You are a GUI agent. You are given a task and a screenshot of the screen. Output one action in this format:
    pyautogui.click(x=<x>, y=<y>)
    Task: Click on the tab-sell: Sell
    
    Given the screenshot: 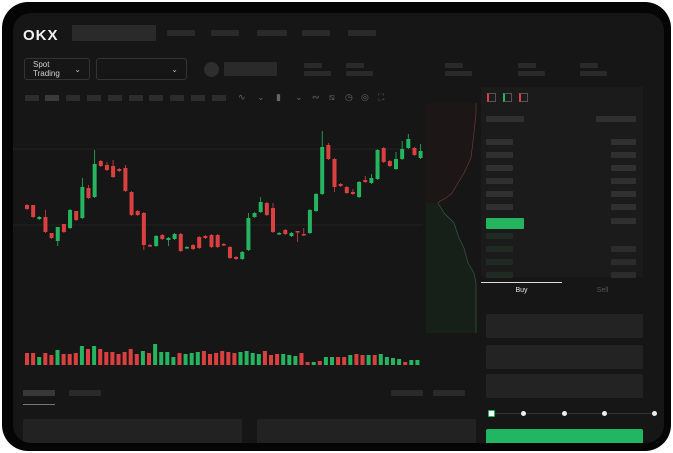 What is the action you would take?
    pyautogui.click(x=602, y=290)
    